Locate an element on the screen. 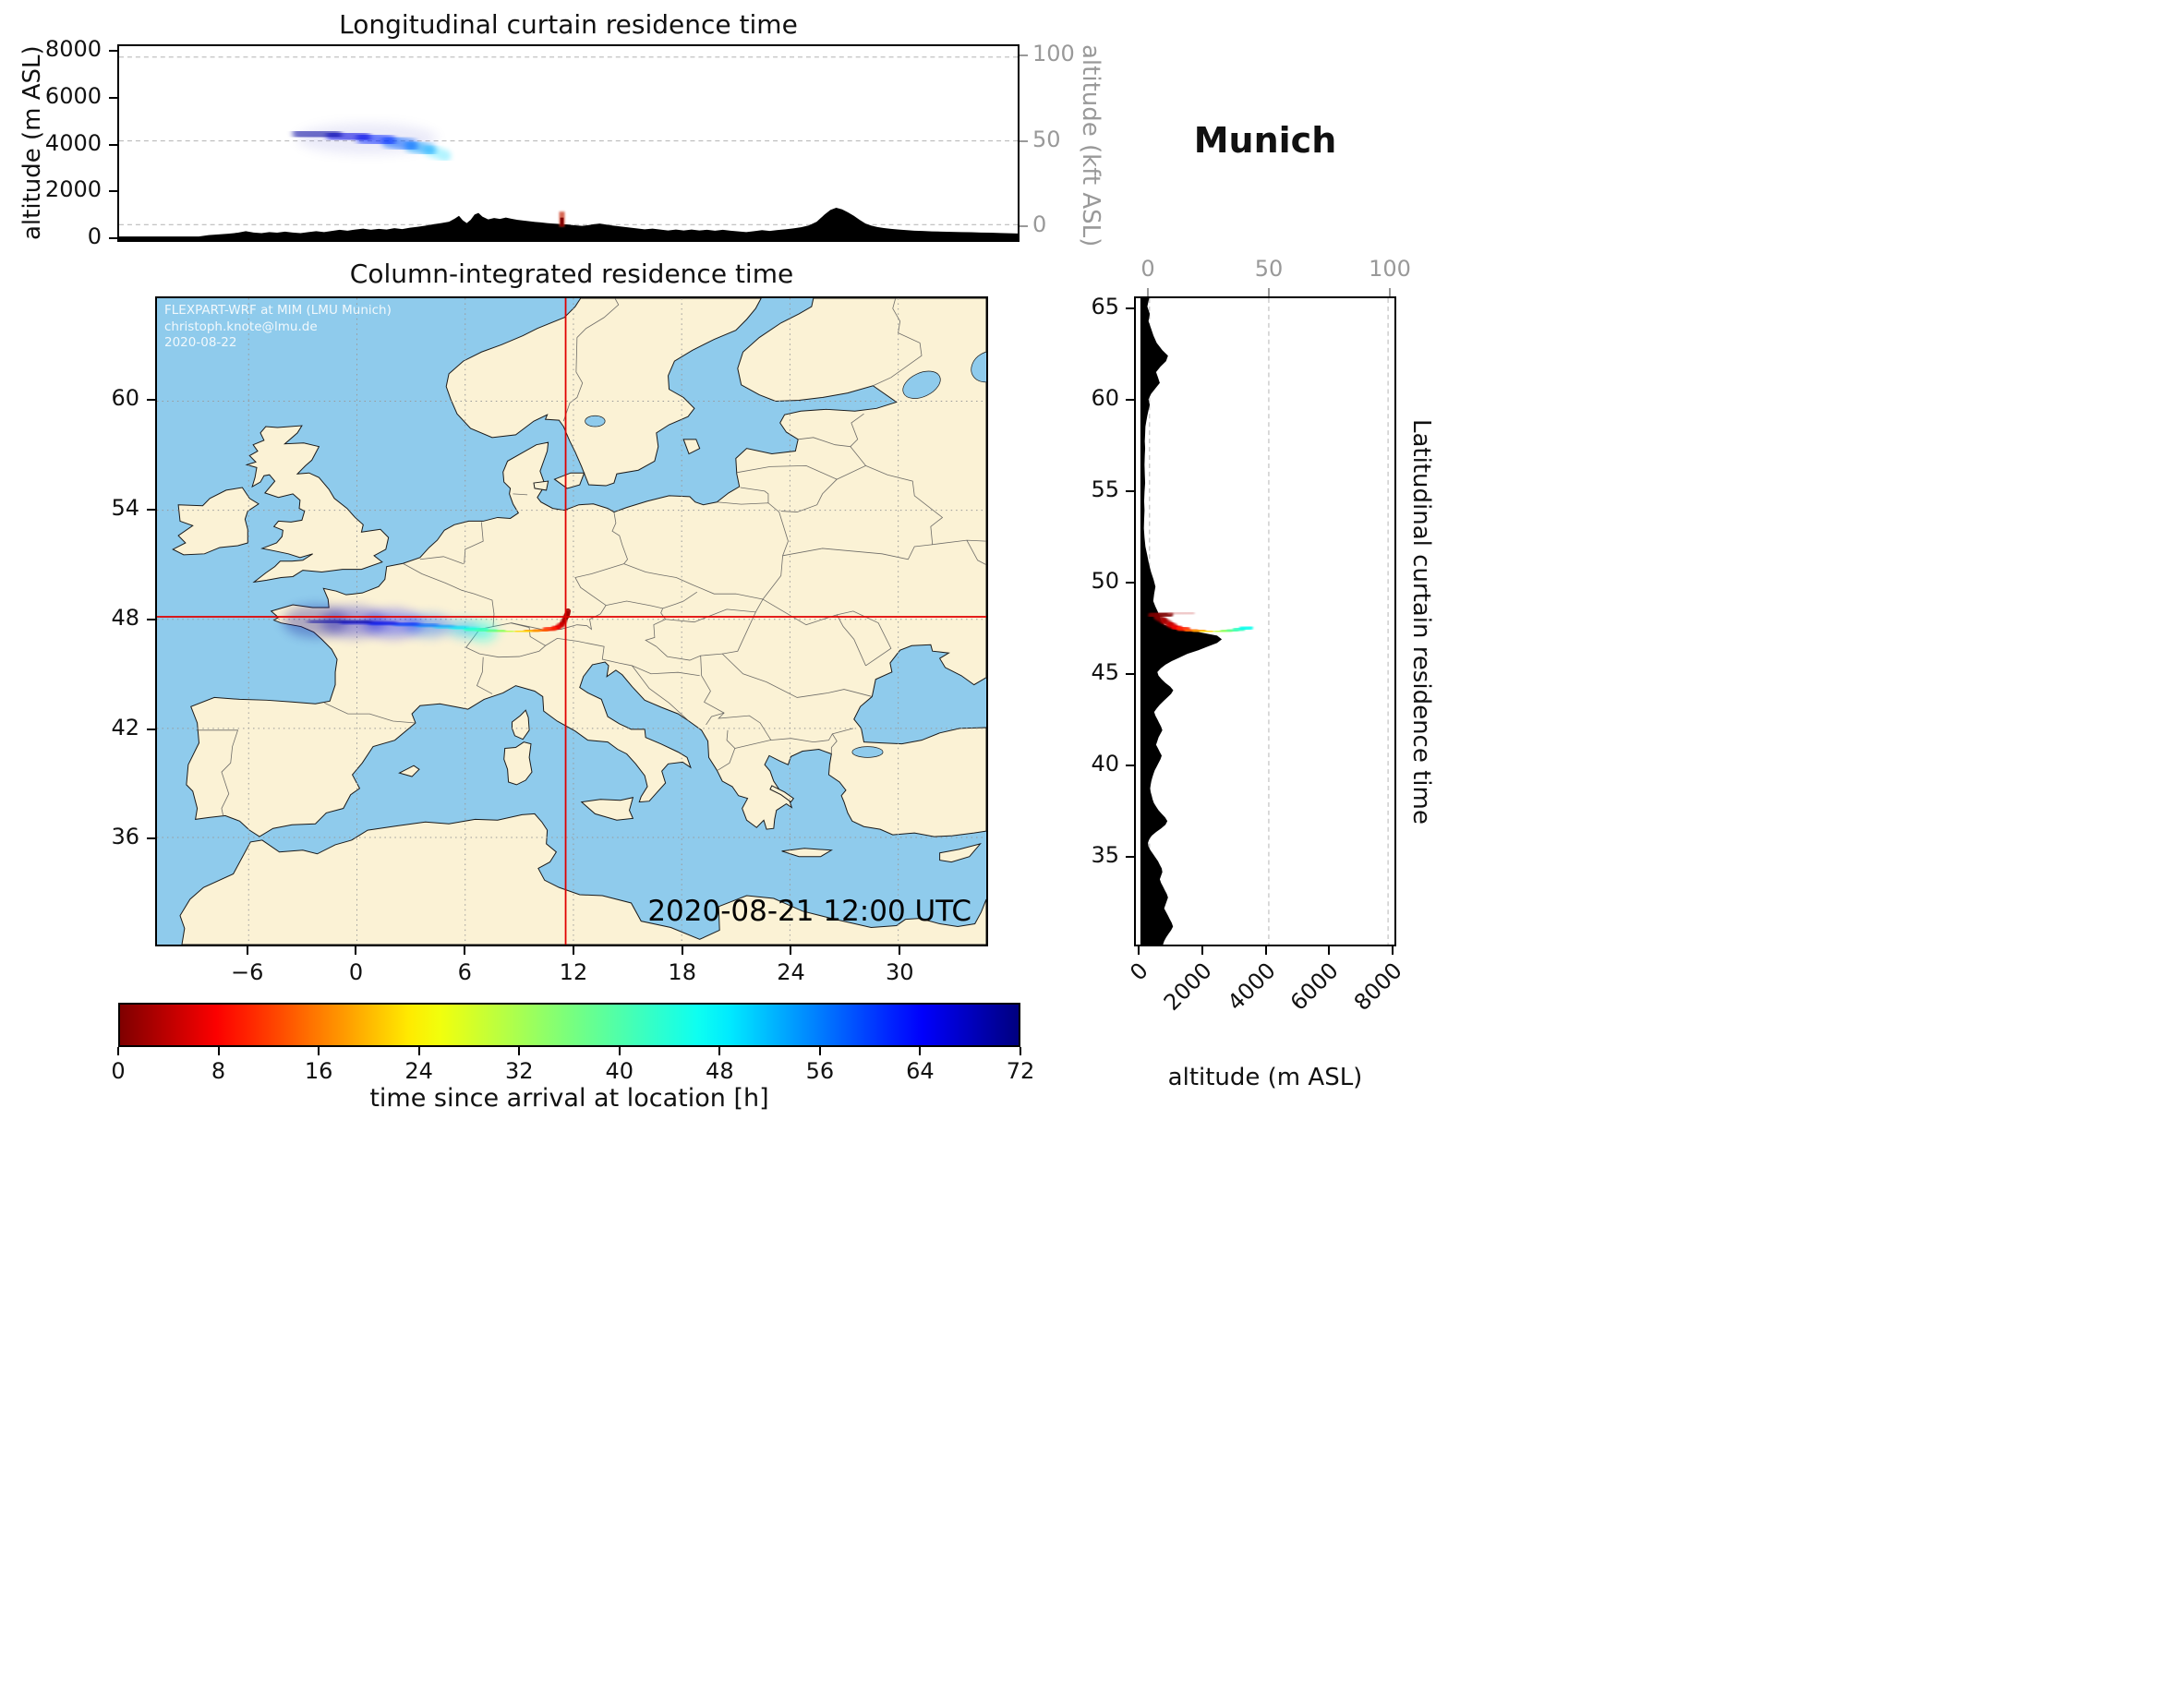  latitudinal-curtain-panel is located at coordinates (1265, 621).